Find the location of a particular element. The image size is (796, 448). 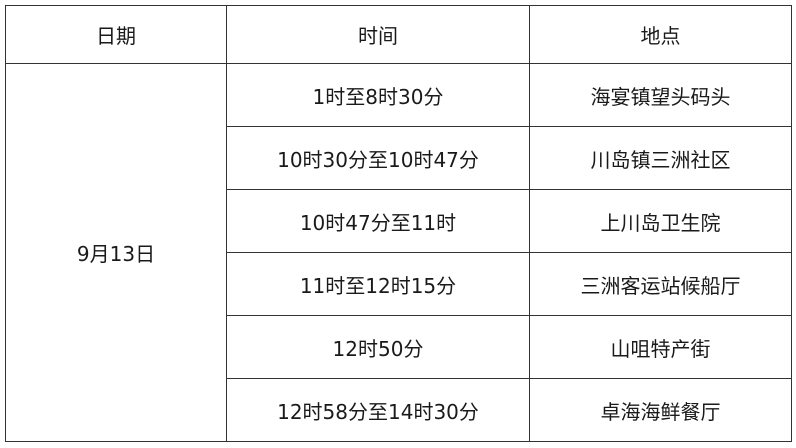

place-cell: 上川岛卫生院 is located at coordinates (660, 221).